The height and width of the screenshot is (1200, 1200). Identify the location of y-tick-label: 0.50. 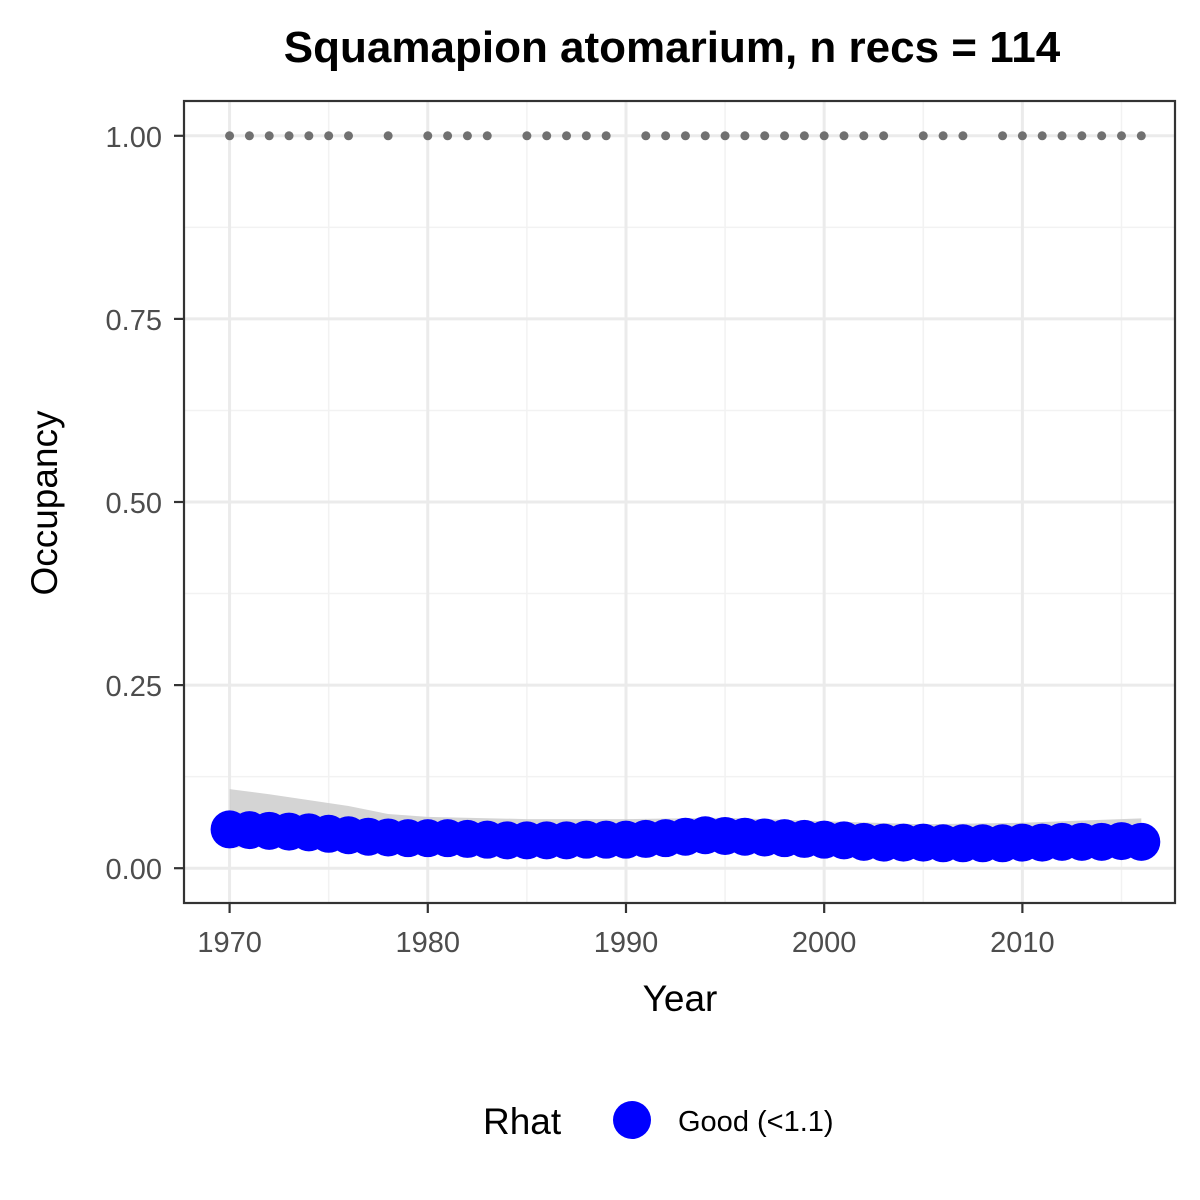
(134, 504).